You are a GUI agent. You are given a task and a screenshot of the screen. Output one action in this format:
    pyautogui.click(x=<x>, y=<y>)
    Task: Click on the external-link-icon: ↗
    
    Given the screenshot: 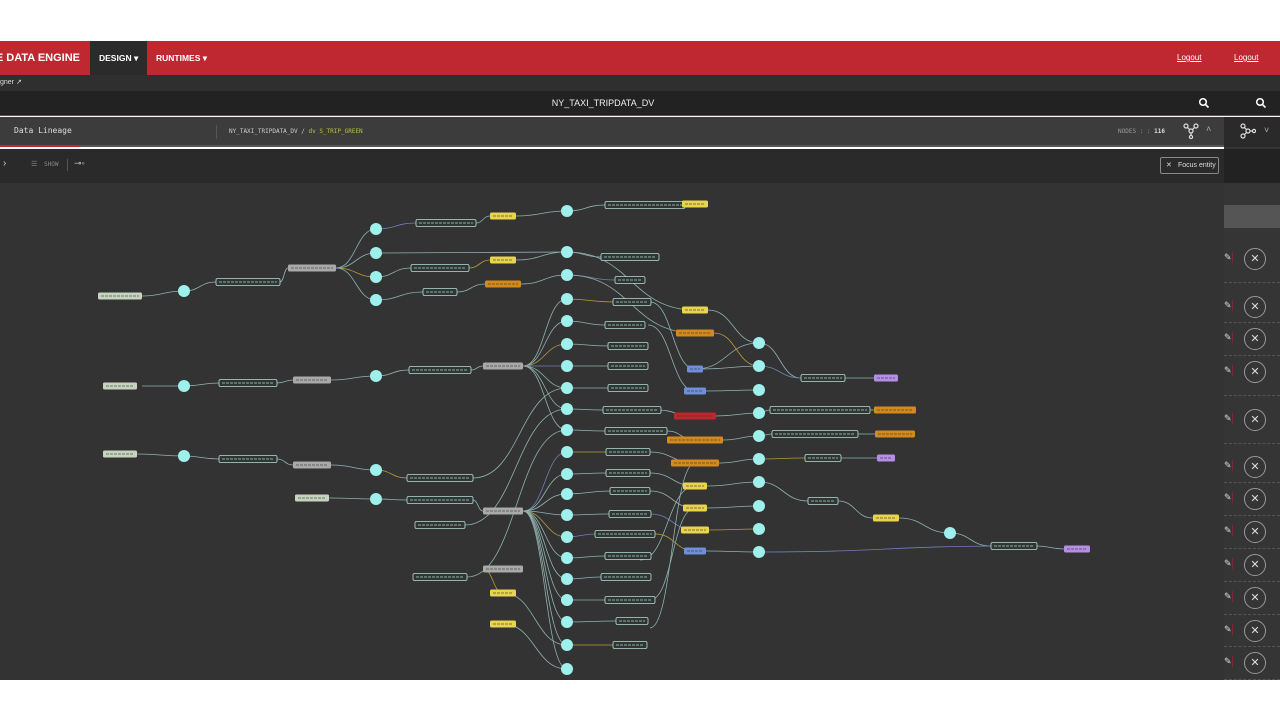 What is the action you would take?
    pyautogui.click(x=18, y=82)
    